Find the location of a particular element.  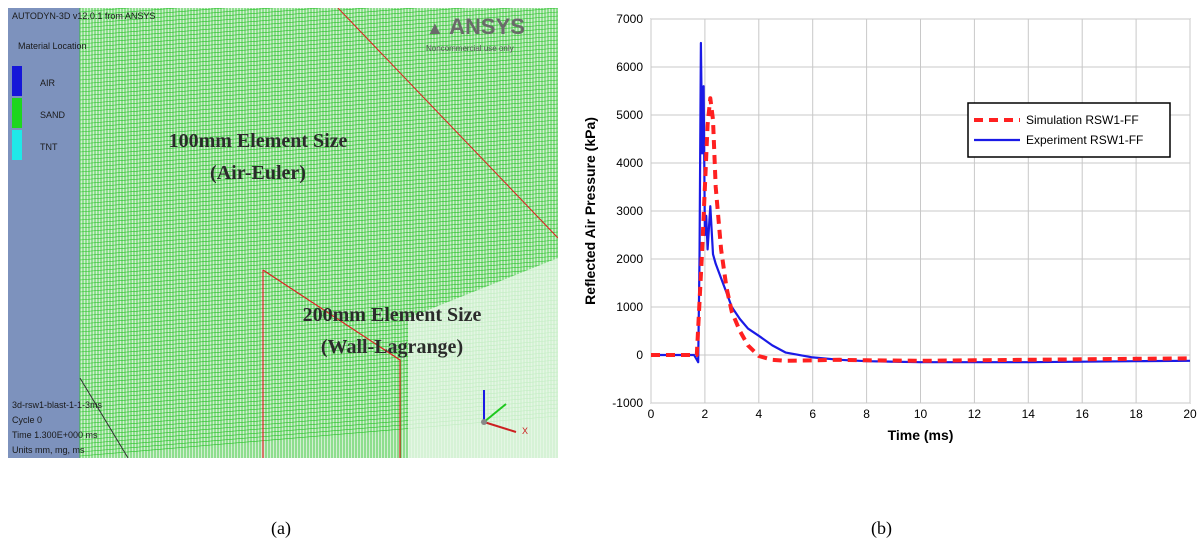

y-tick-label: 6000 is located at coordinates (629, 67).